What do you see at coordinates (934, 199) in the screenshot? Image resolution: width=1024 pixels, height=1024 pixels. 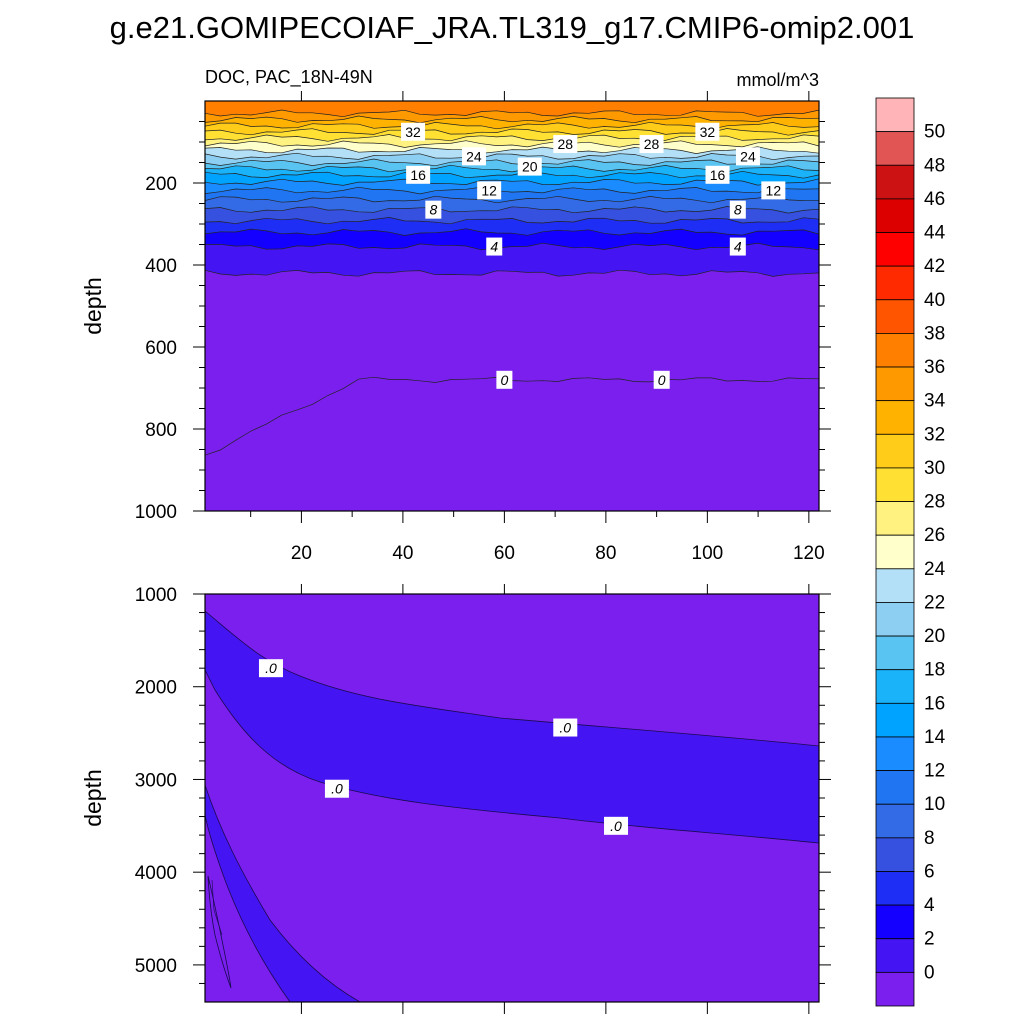 I see `colorbar-label: 46` at bounding box center [934, 199].